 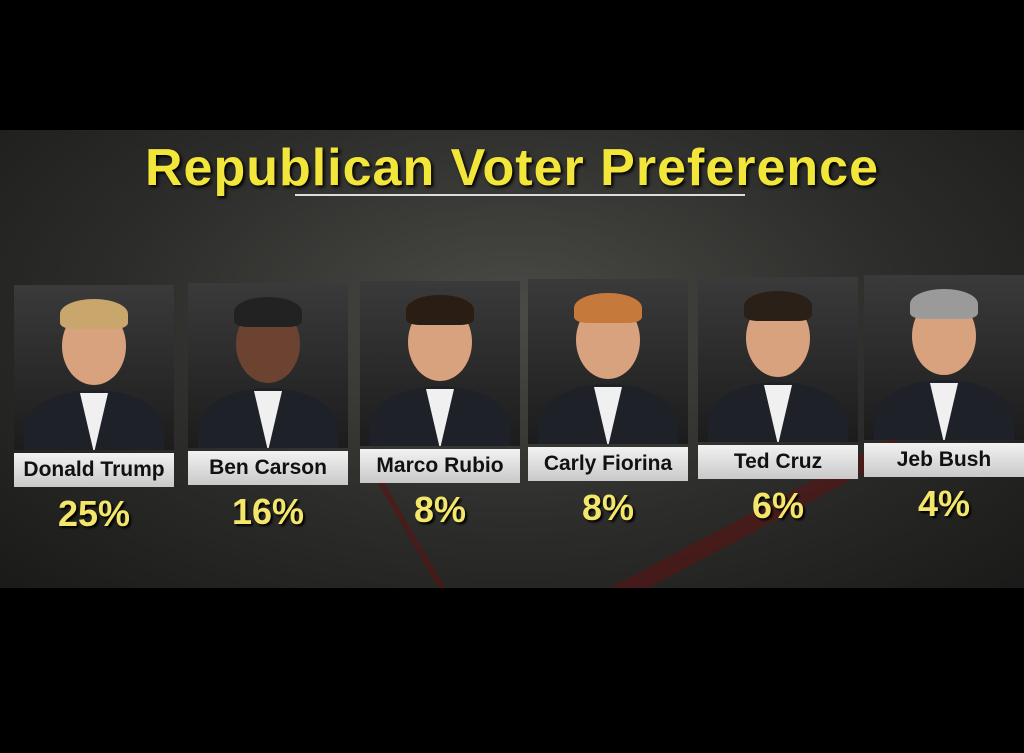 What do you see at coordinates (778, 505) in the screenshot?
I see `candidate-share: 6%` at bounding box center [778, 505].